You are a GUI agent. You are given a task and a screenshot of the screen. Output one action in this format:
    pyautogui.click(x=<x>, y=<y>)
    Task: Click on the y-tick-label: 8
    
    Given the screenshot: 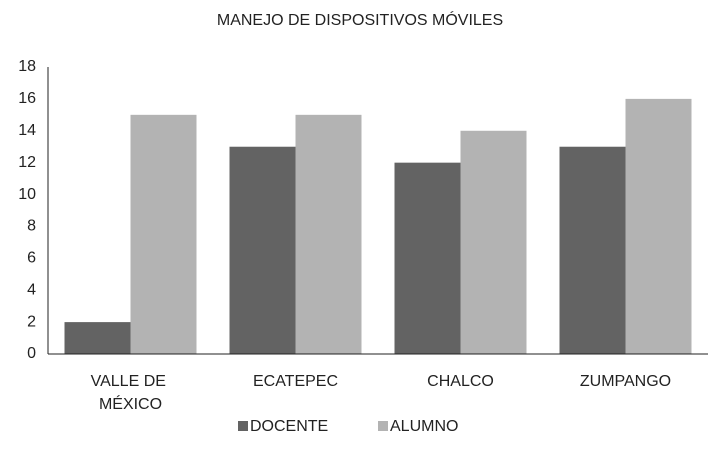 What is the action you would take?
    pyautogui.click(x=31, y=226)
    